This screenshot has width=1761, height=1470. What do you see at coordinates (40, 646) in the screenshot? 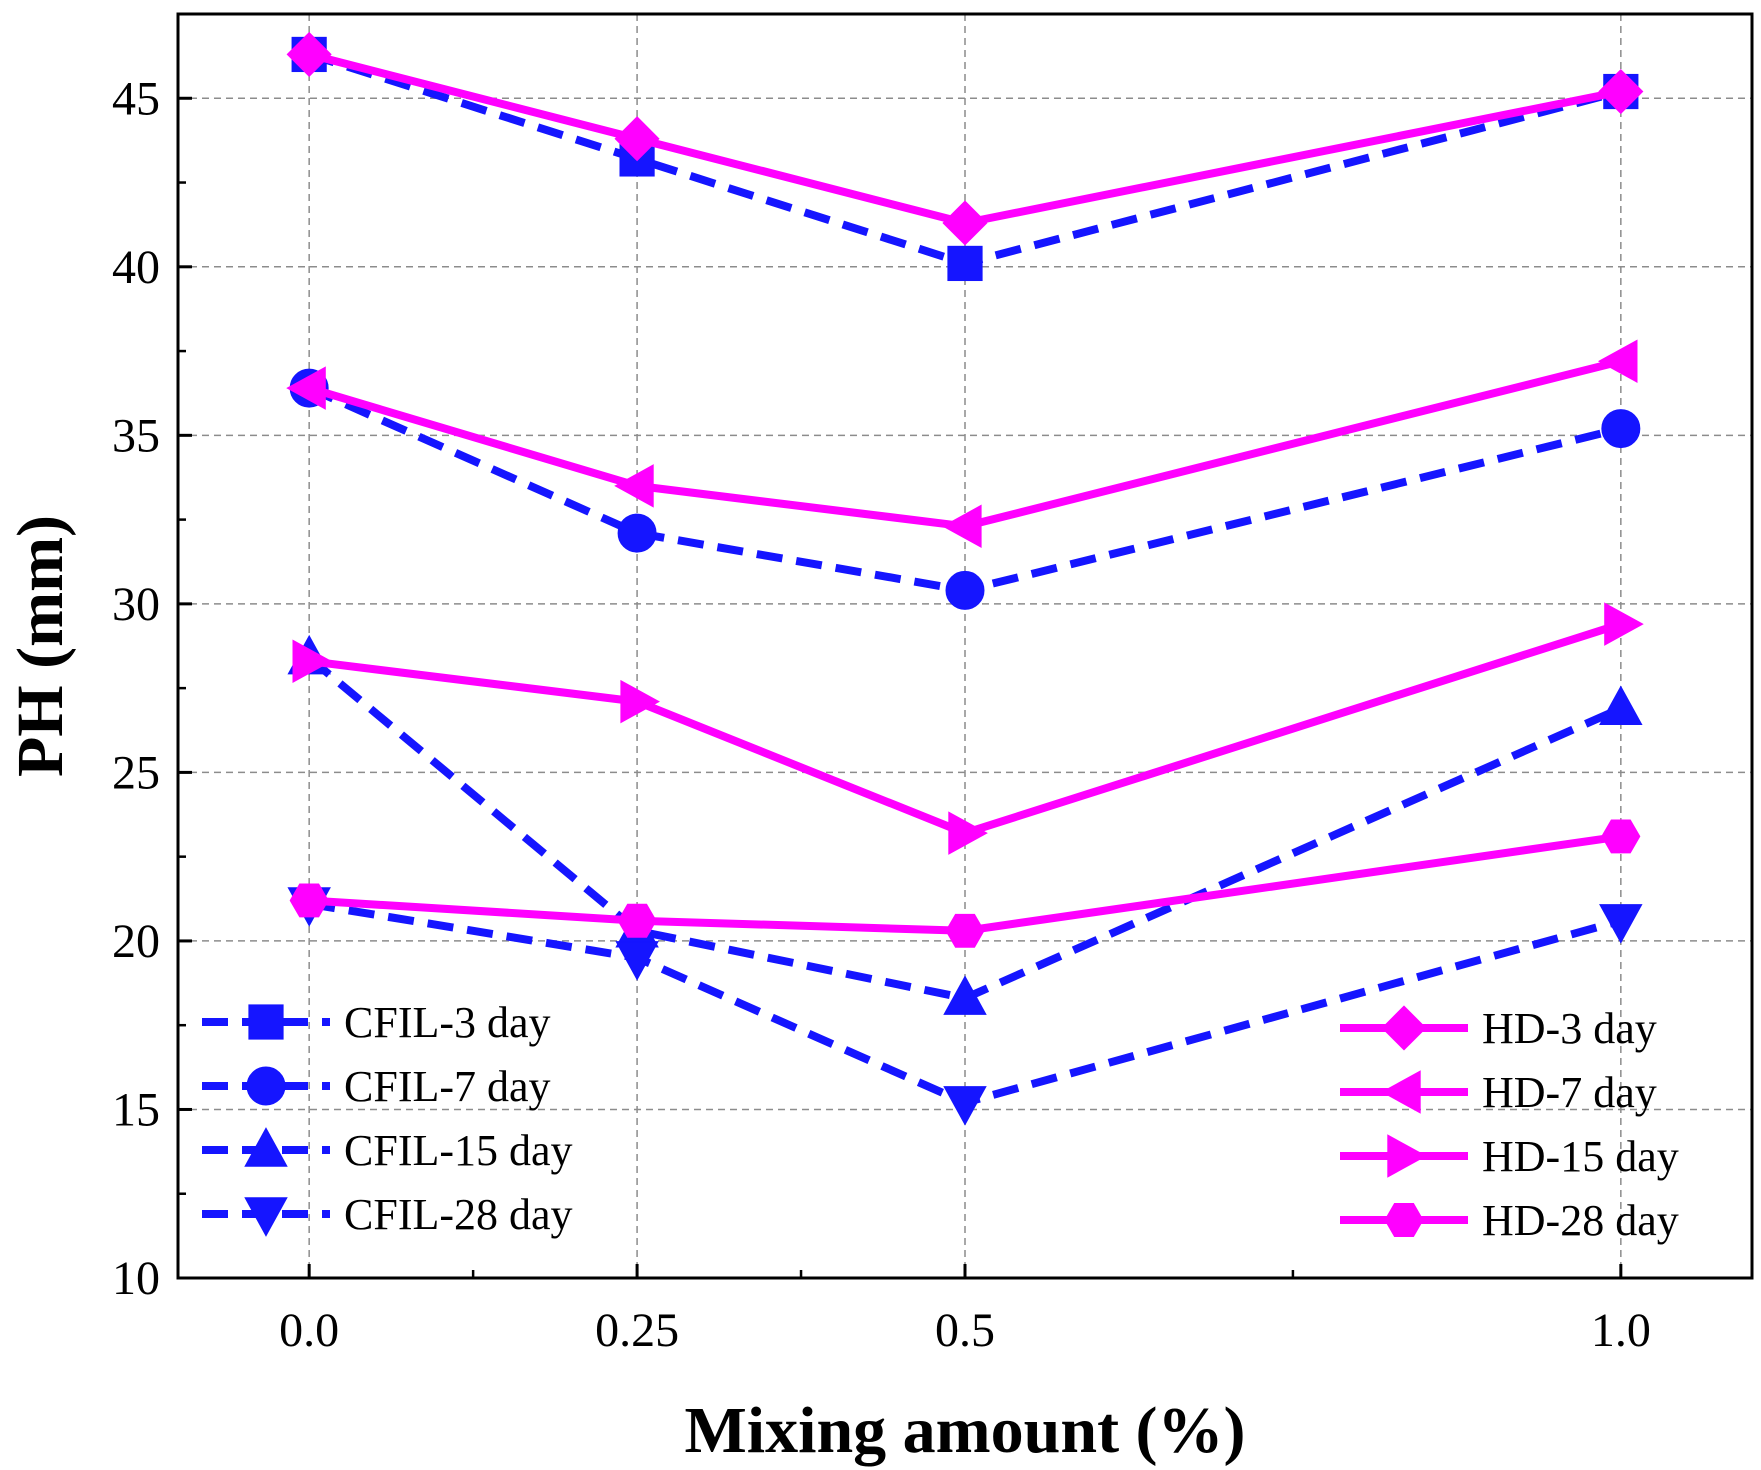
I see `y-axis-title: PH (mm)` at bounding box center [40, 646].